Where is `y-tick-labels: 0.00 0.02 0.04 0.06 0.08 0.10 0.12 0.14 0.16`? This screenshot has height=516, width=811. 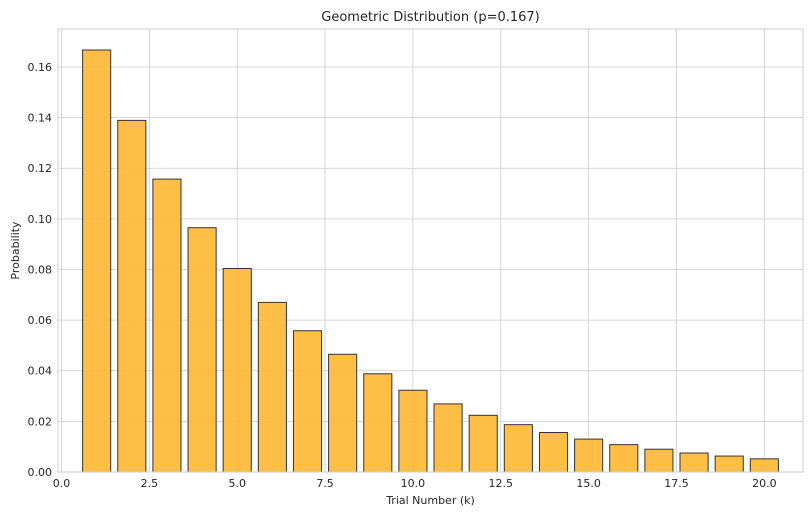 y-tick-labels: 0.00 0.02 0.04 0.06 0.08 0.10 0.12 0.14 0.16 is located at coordinates (40, 270).